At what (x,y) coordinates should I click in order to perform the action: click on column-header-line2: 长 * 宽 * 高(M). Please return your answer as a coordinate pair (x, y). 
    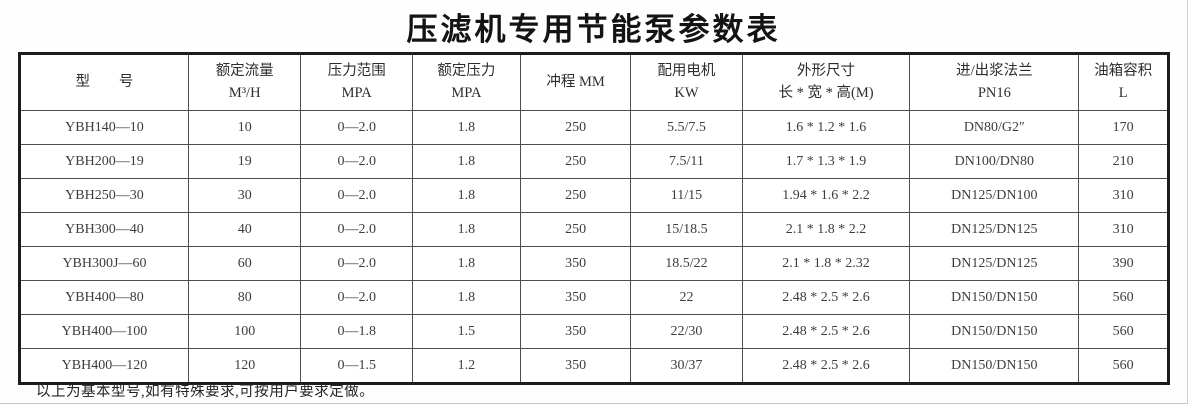
    Looking at the image, I should click on (826, 92).